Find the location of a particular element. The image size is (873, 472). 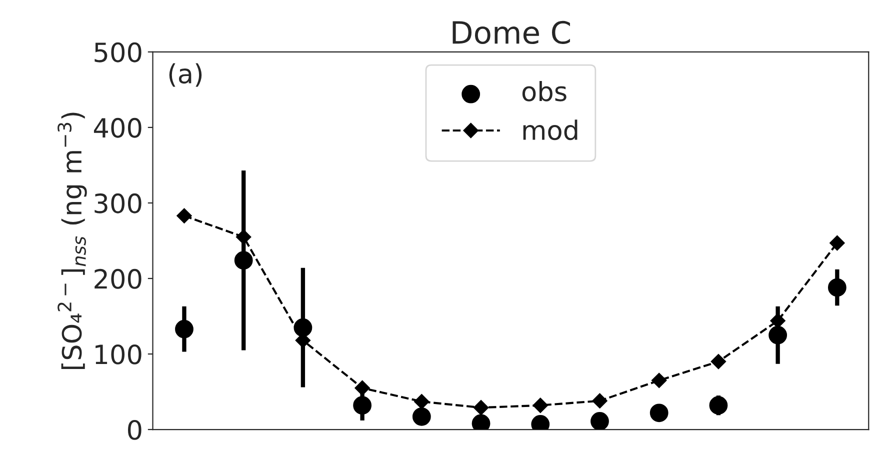

y-tick-label: 500 is located at coordinates (118, 52).